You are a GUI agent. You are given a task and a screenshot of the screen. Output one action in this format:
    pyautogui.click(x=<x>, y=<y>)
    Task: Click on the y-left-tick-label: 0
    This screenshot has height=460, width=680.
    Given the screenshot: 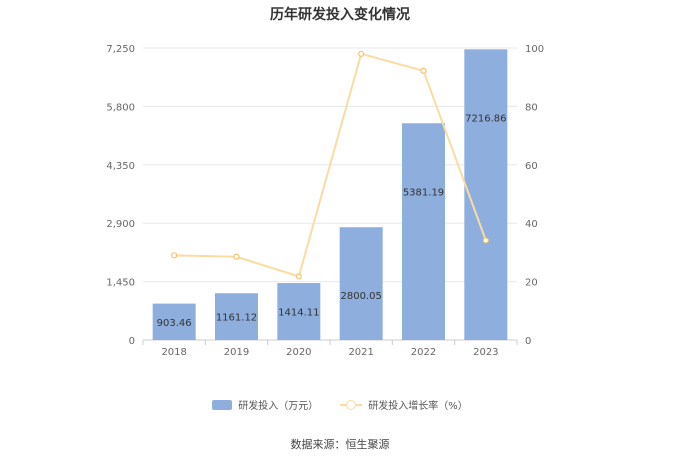 What is the action you would take?
    pyautogui.click(x=132, y=341)
    